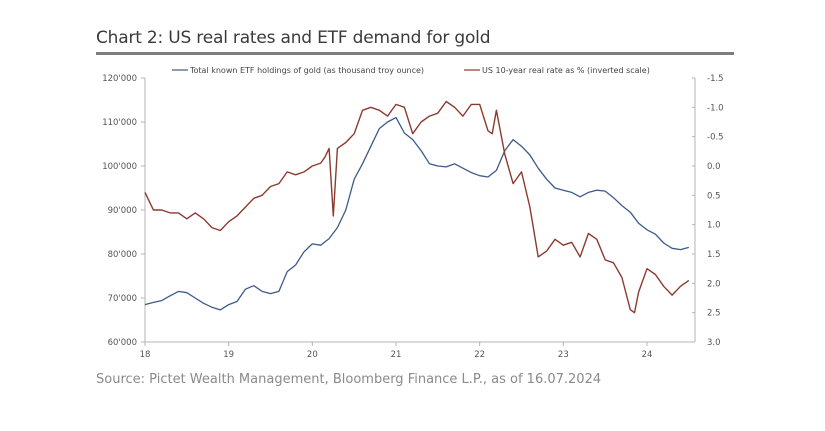 The height and width of the screenshot is (431, 825). Describe the element at coordinates (479, 355) in the screenshot. I see `x-tick-label: 22` at that location.